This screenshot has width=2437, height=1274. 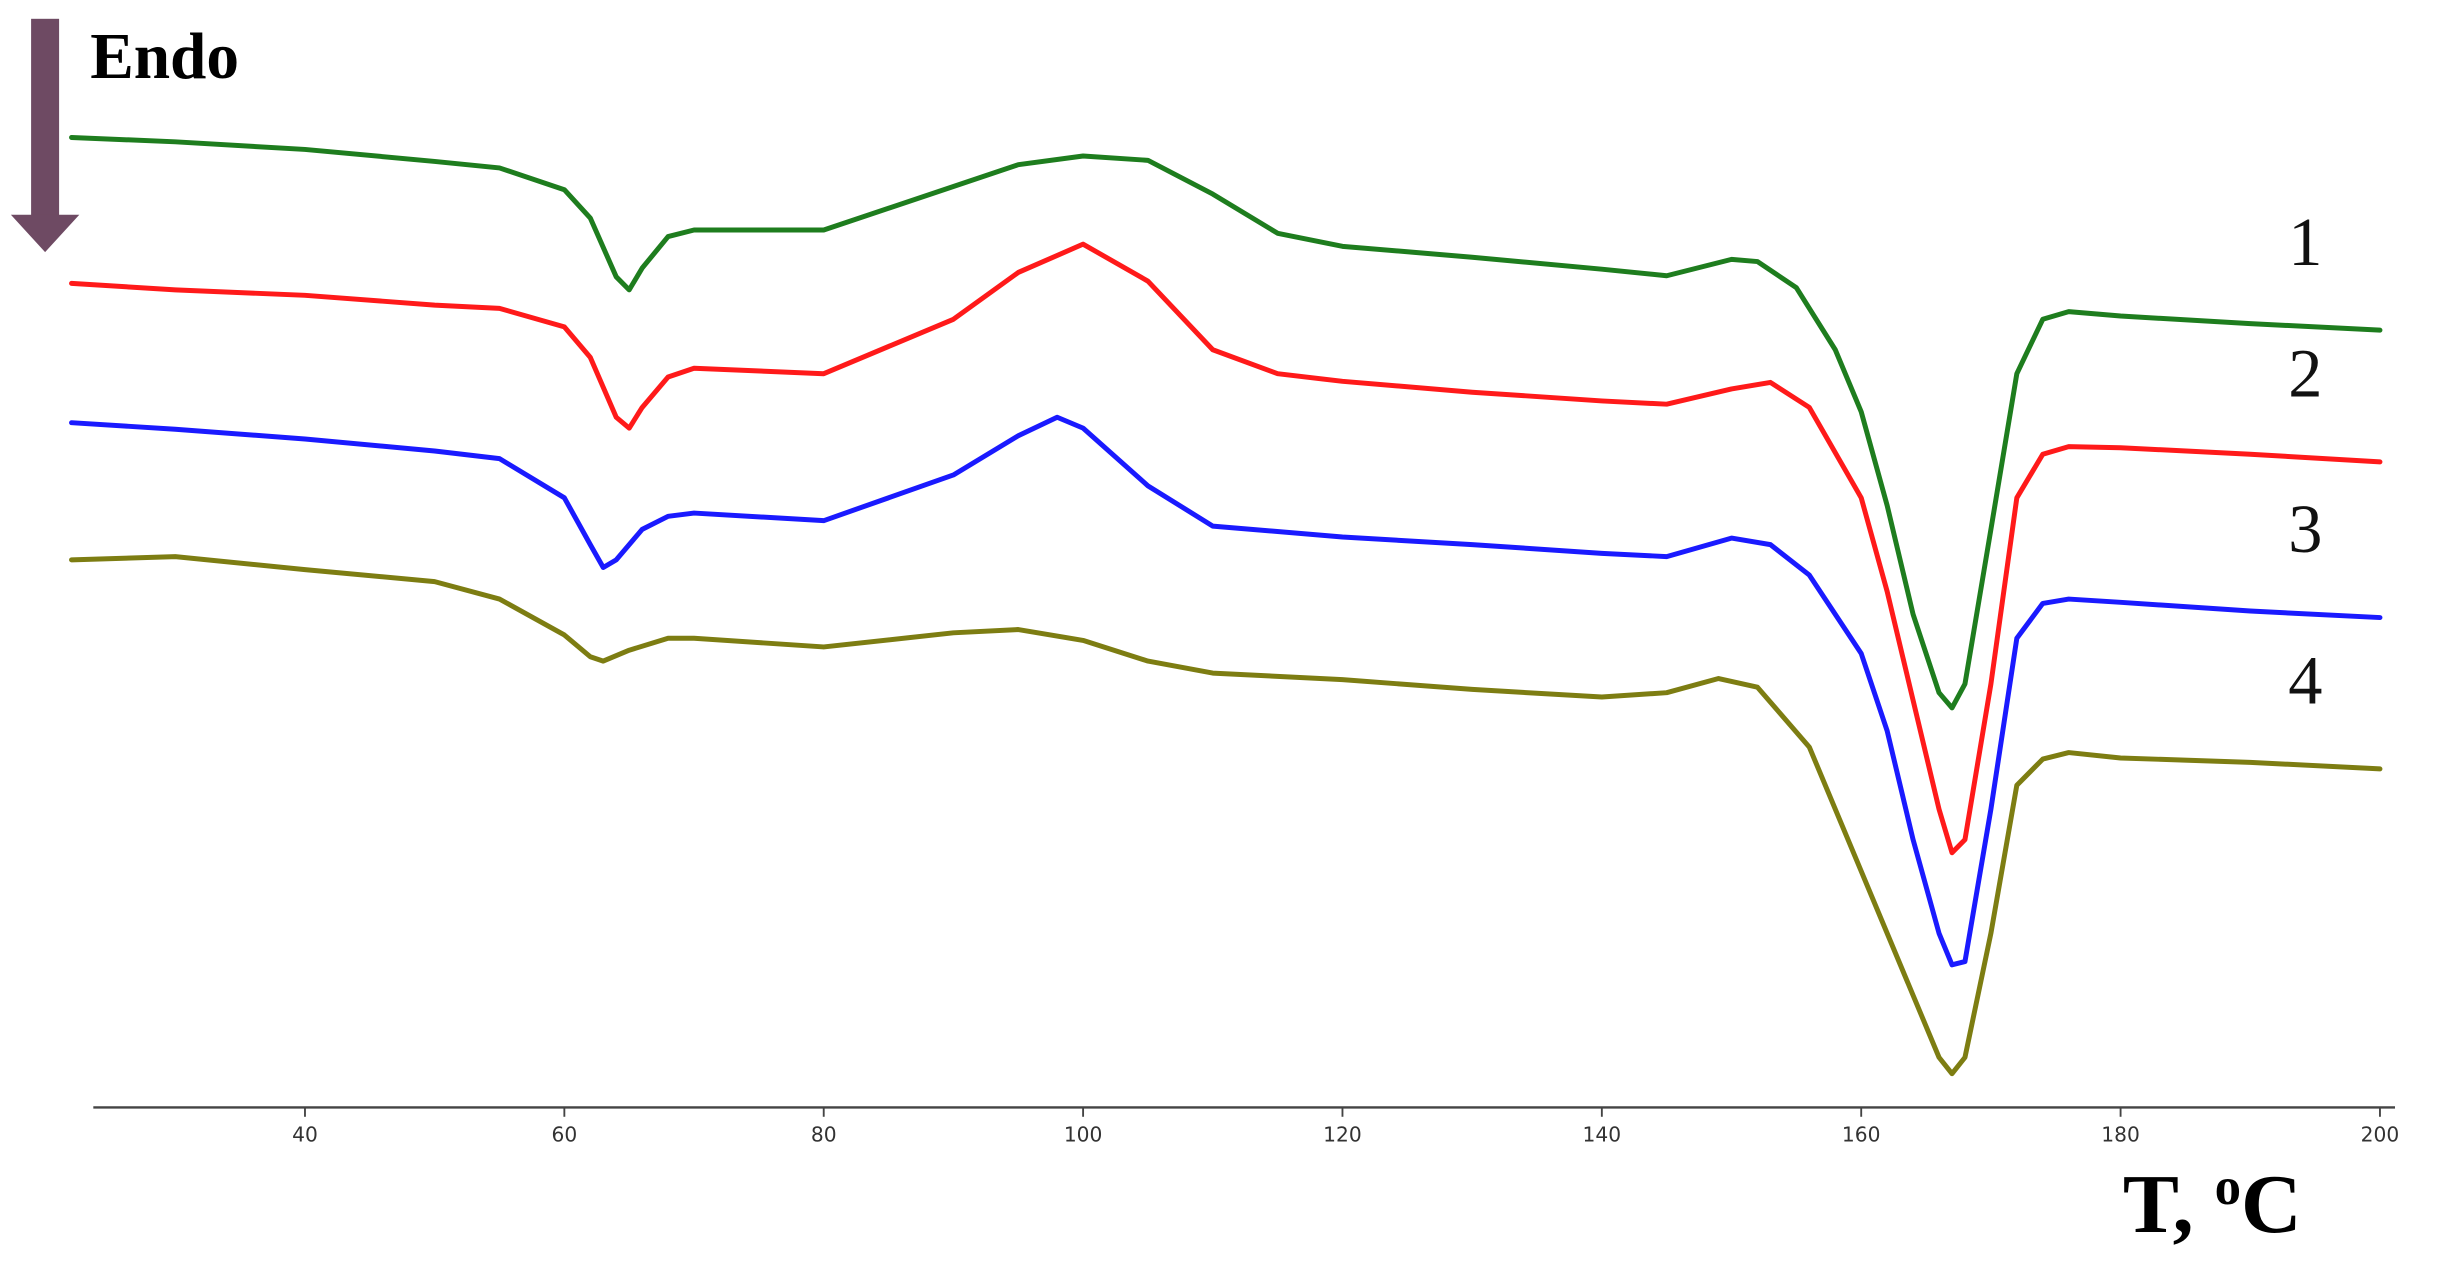 What do you see at coordinates (1602, 1135) in the screenshot?
I see `x-tick-label: 140` at bounding box center [1602, 1135].